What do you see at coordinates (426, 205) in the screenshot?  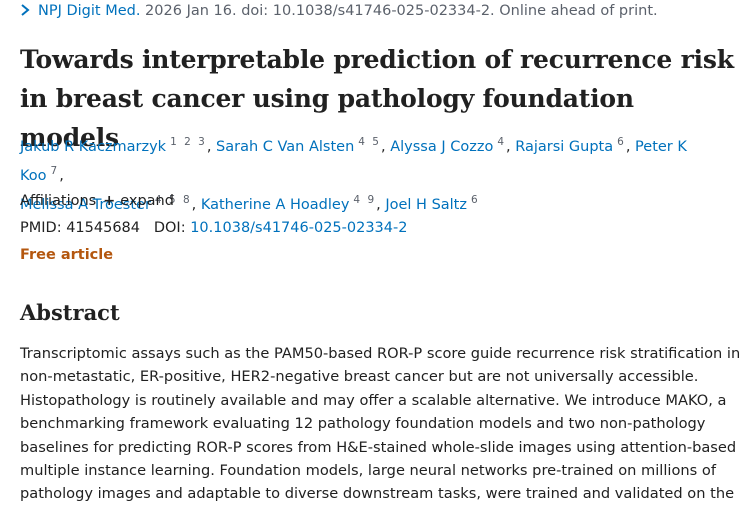 I see `author-link: Joel H Saltz` at bounding box center [426, 205].